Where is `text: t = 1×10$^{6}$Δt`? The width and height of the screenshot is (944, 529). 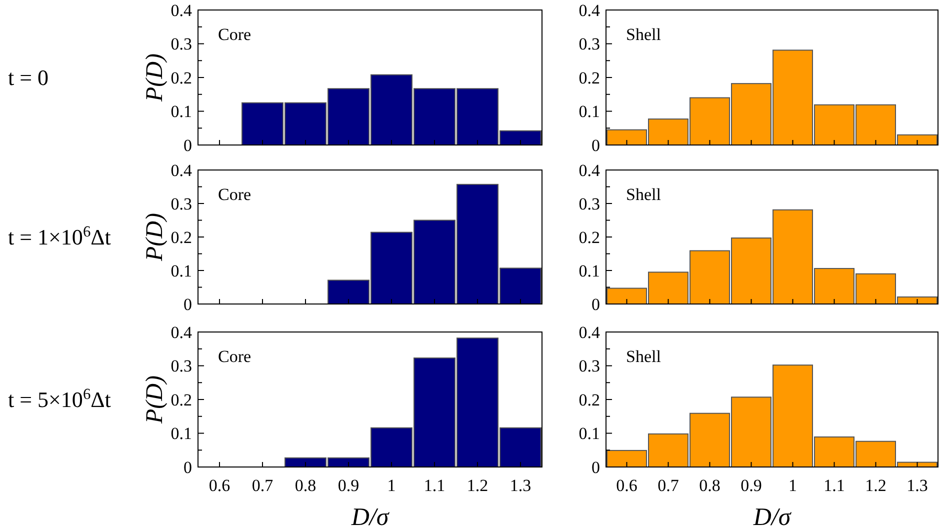 text: t = 1×10$^{6}$Δt is located at coordinates (59, 236).